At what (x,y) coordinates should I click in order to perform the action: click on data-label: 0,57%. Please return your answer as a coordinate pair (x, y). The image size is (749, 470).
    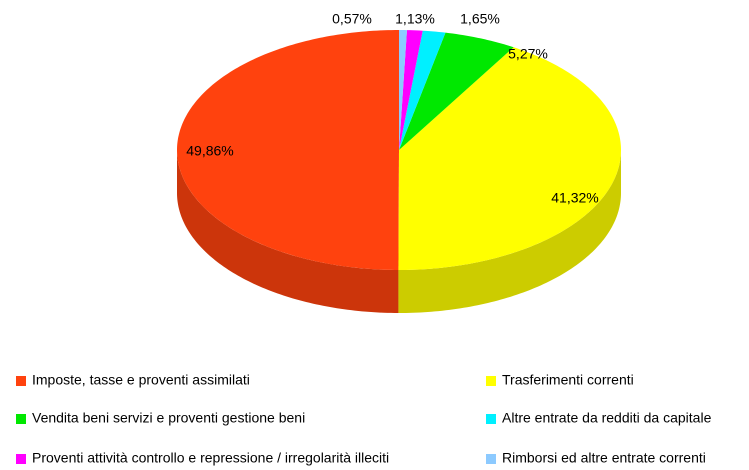
    Looking at the image, I should click on (352, 19).